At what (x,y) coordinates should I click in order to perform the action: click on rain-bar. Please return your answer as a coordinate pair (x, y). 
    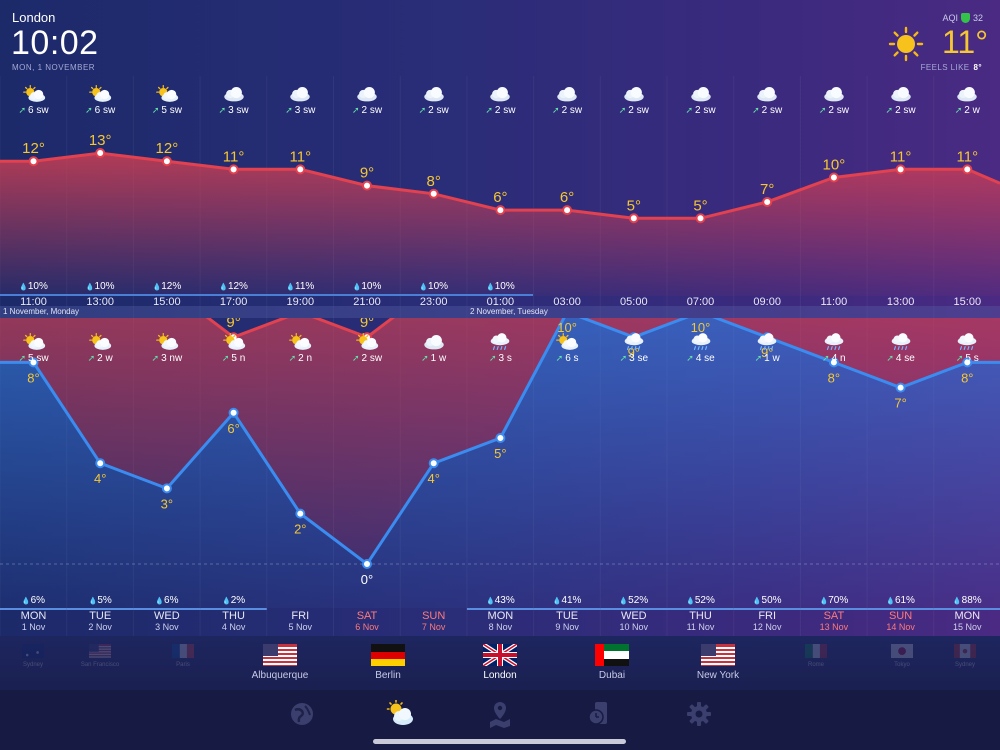
    Looking at the image, I should click on (33, 609).